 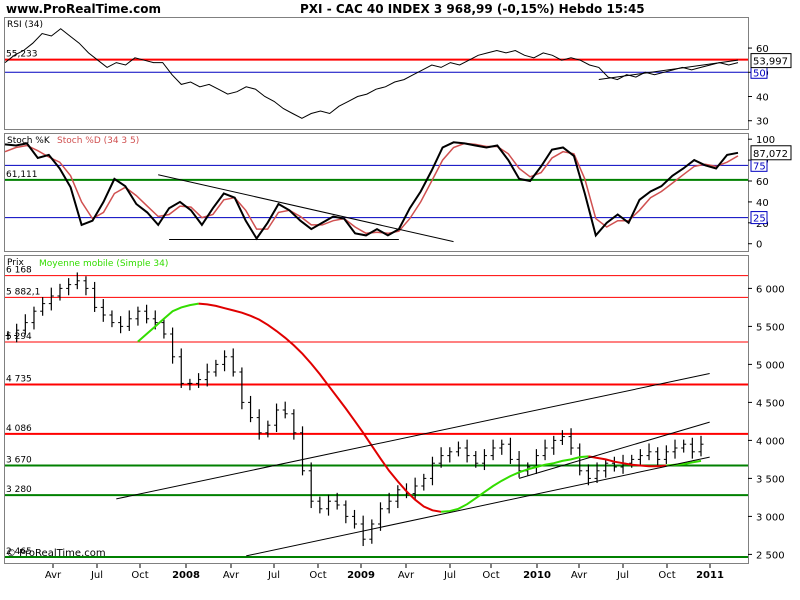 What do you see at coordinates (710, 575) in the screenshot?
I see `x-tick-label: 2011` at bounding box center [710, 575].